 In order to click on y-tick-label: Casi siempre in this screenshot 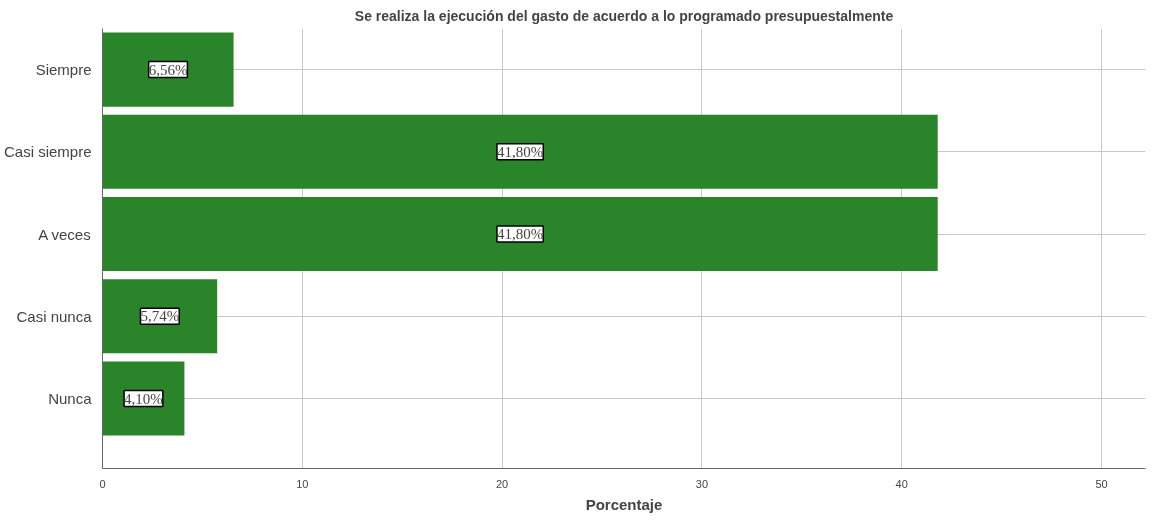, I will do `click(47, 152)`.